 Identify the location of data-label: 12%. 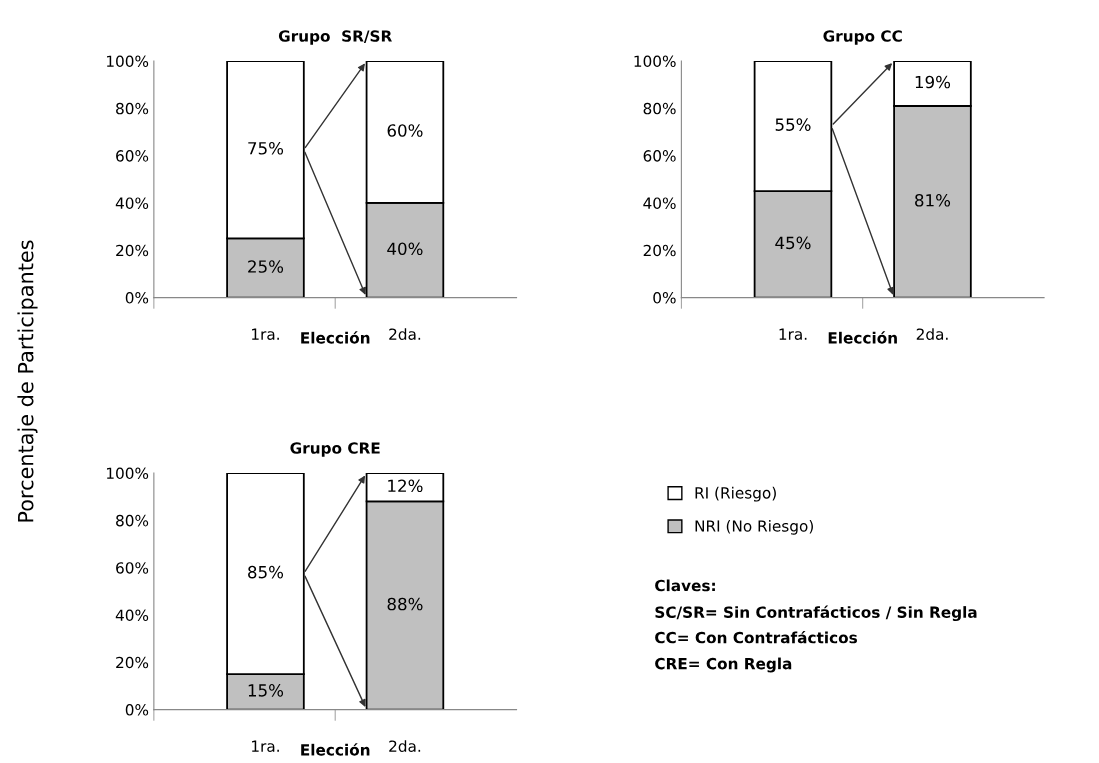
(405, 486).